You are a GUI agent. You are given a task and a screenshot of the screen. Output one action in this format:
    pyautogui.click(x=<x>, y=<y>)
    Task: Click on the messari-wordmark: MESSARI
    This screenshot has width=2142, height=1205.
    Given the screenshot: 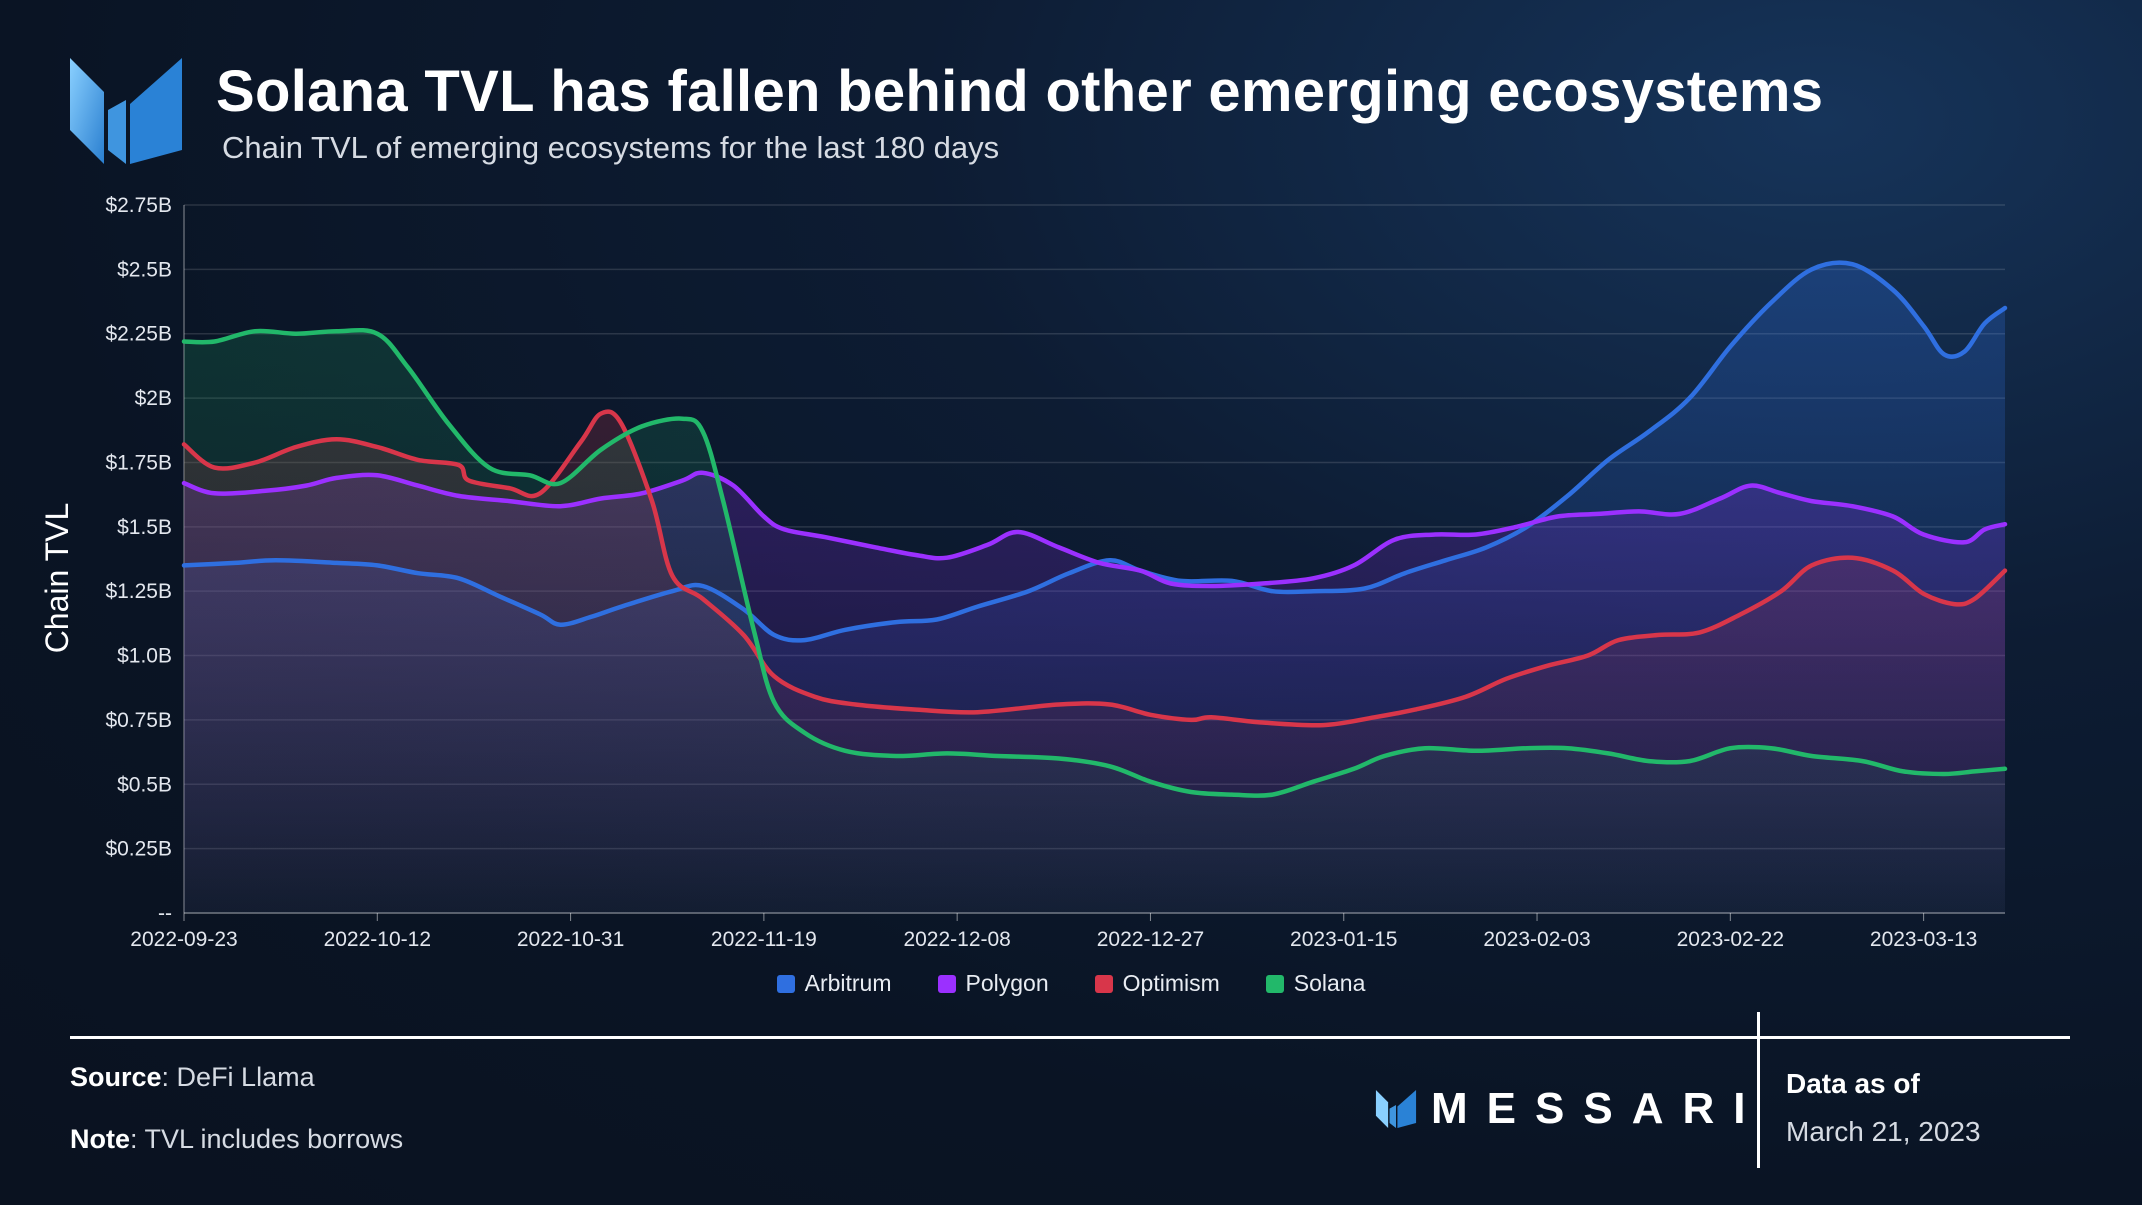 What is the action you would take?
    pyautogui.click(x=1598, y=1108)
    